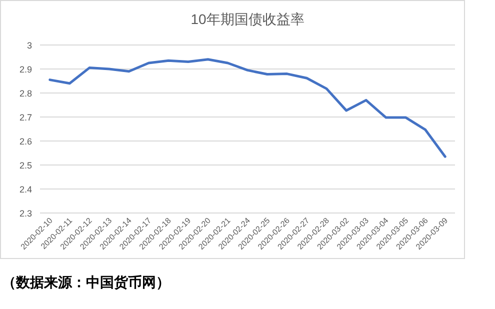  Describe the element at coordinates (25, 213) in the screenshot. I see `y-tick-label: 2.3` at that location.